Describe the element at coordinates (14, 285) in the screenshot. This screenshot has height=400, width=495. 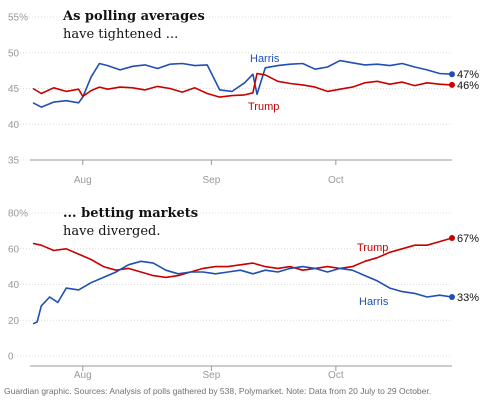
I see `chart-2-y-tick-label: 40` at that location.